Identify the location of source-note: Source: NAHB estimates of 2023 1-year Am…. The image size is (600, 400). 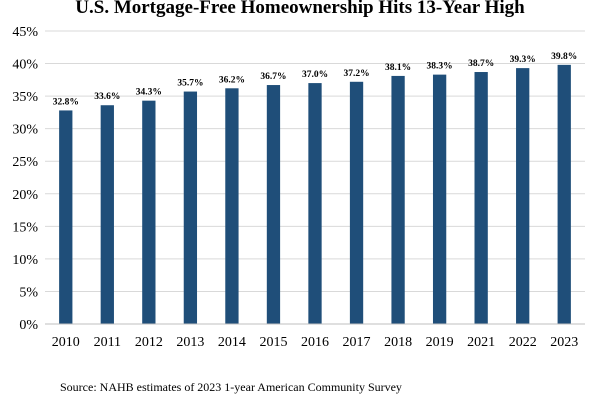
(231, 387).